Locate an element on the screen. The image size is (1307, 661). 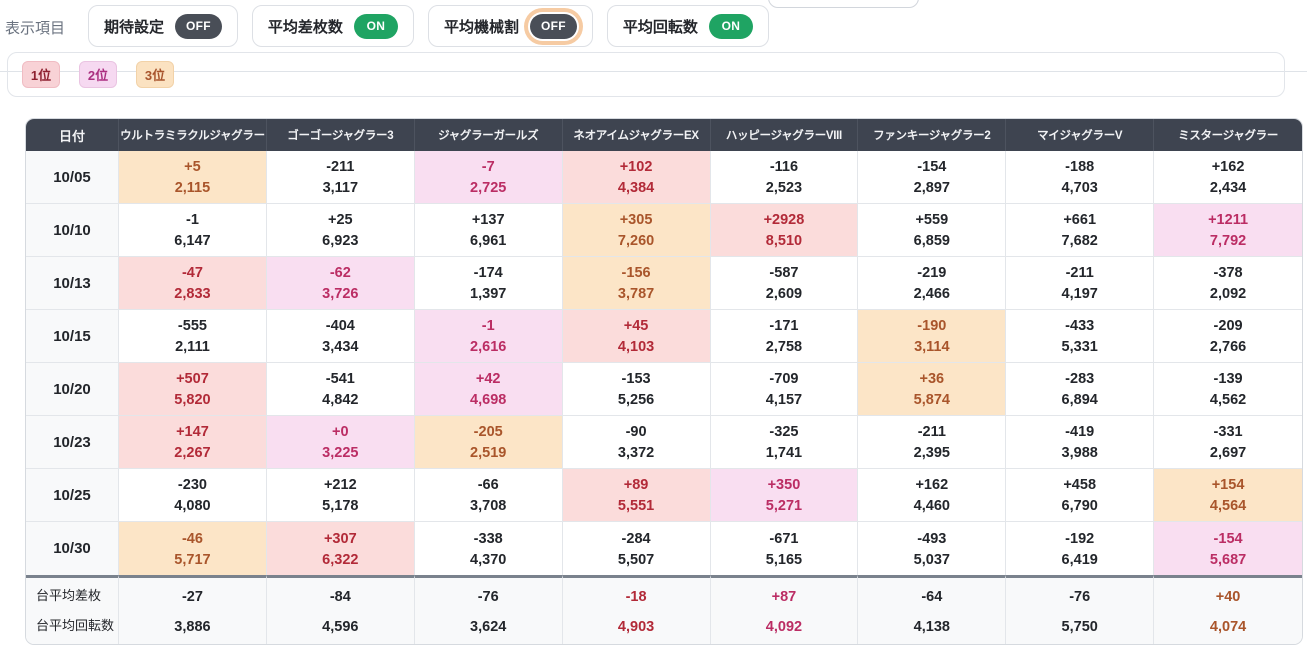
footer-data-cell: -76 5,750 is located at coordinates (1080, 609).